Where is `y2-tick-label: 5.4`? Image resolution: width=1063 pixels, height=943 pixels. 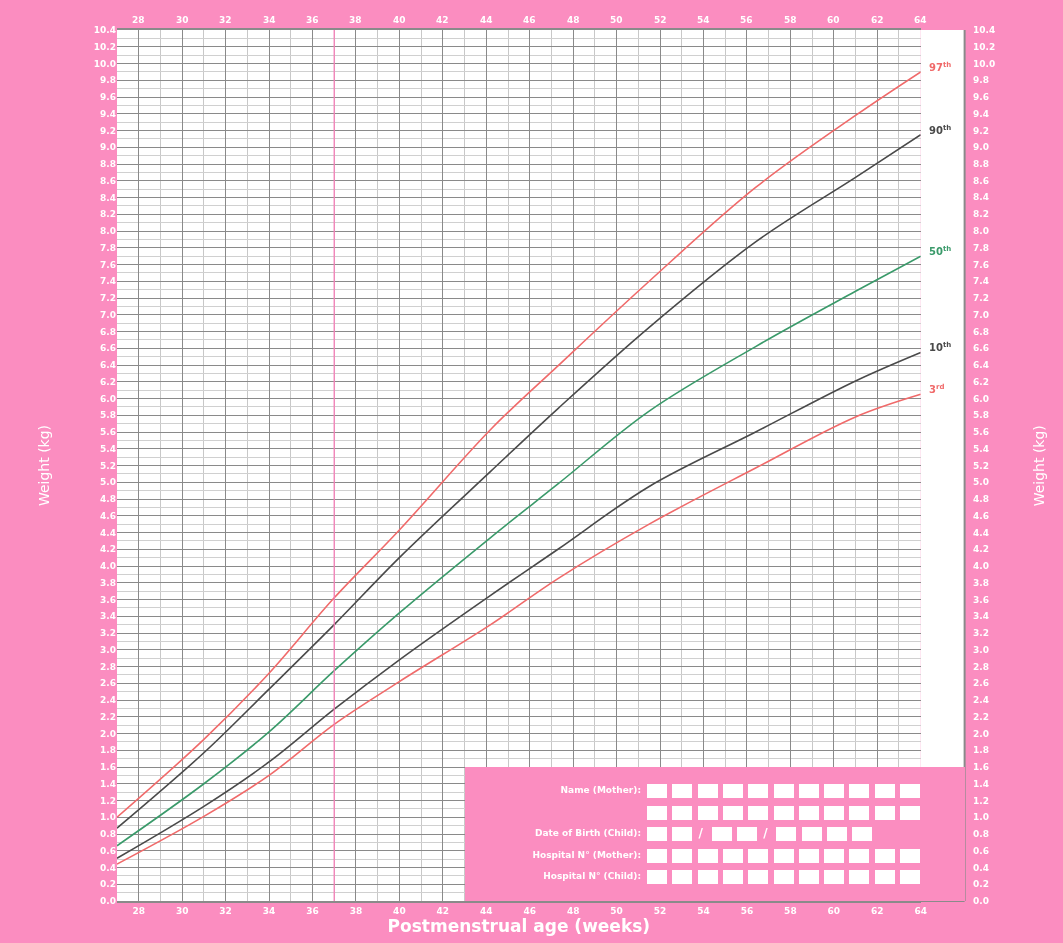
y2-tick-label: 5.4 is located at coordinates (981, 449).